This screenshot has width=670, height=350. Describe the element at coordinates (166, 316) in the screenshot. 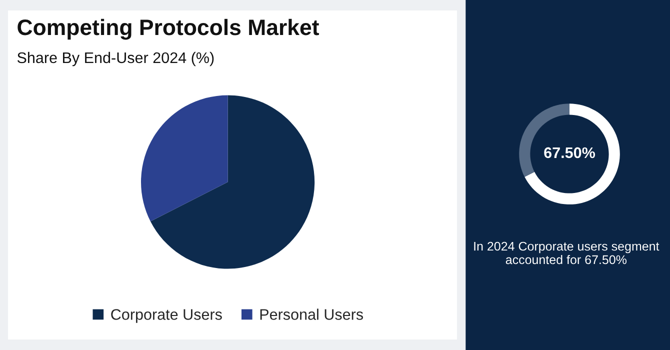

I see `legend-label: Corporate Users` at that location.